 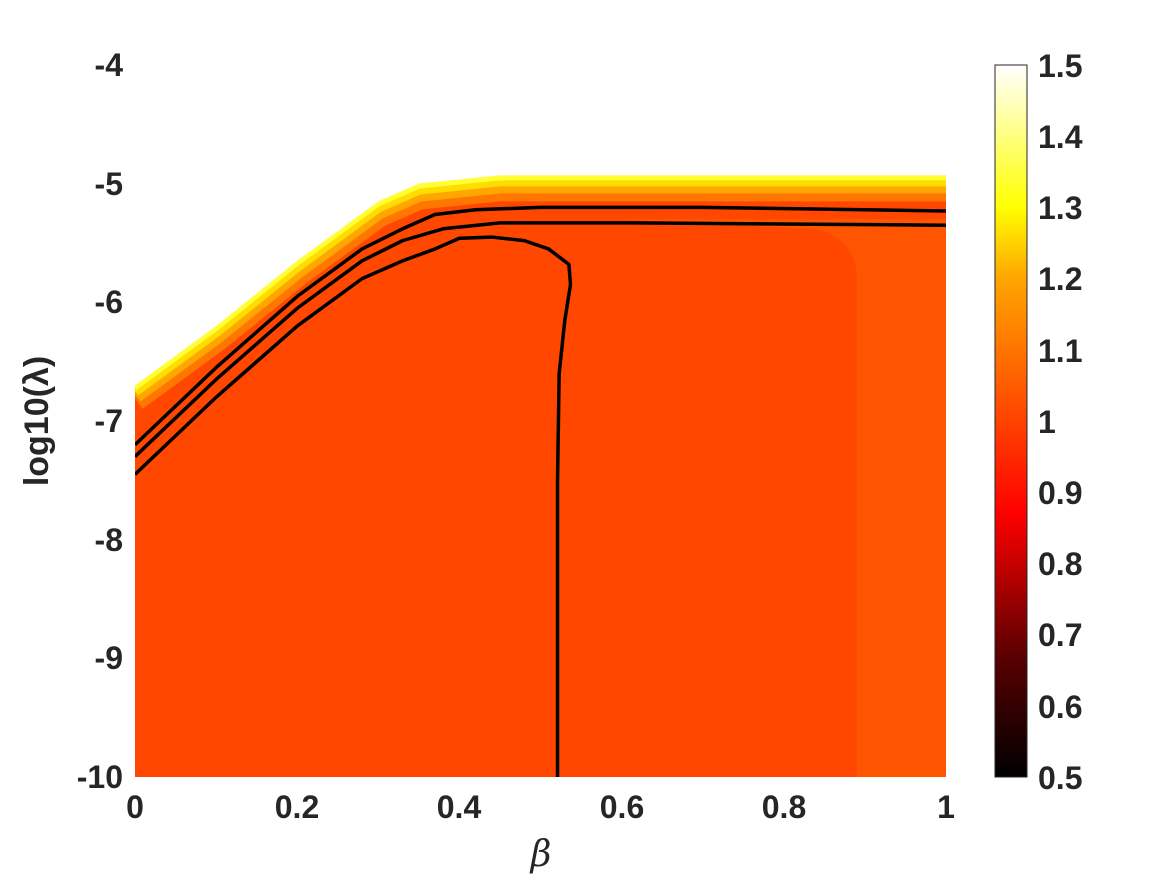 What do you see at coordinates (135, 807) in the screenshot?
I see `x-tick-label: 0` at bounding box center [135, 807].